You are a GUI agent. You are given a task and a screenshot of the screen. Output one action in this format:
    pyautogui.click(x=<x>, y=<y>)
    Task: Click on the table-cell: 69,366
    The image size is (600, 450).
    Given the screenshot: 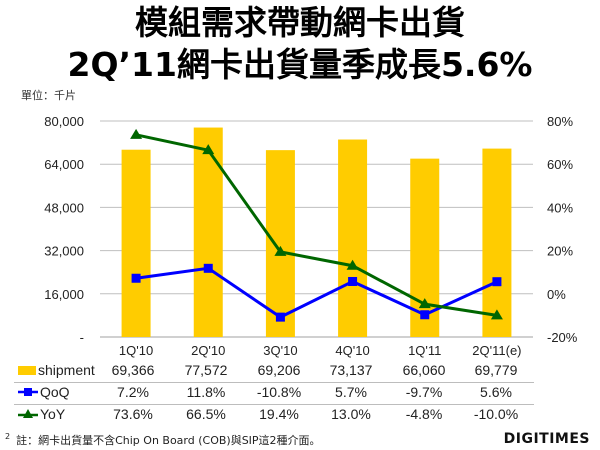 What is the action you would take?
    pyautogui.click(x=133, y=370)
    